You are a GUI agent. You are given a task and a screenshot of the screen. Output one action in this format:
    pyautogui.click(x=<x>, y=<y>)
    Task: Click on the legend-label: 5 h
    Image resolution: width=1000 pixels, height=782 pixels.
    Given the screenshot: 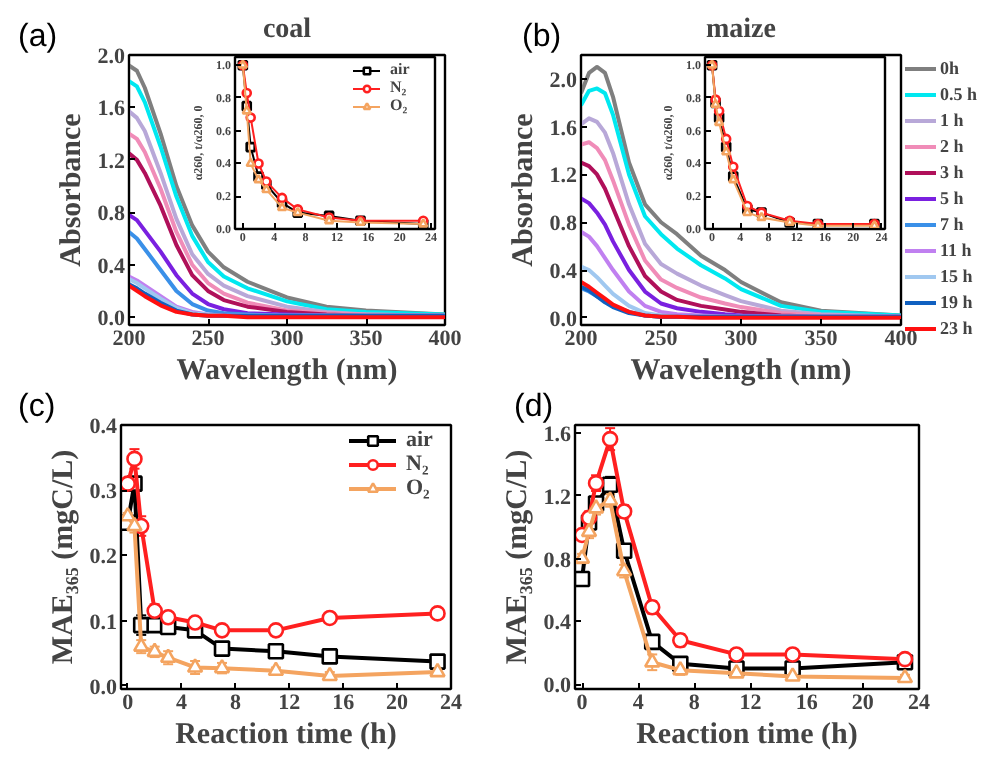 What is the action you would take?
    pyautogui.click(x=953, y=198)
    